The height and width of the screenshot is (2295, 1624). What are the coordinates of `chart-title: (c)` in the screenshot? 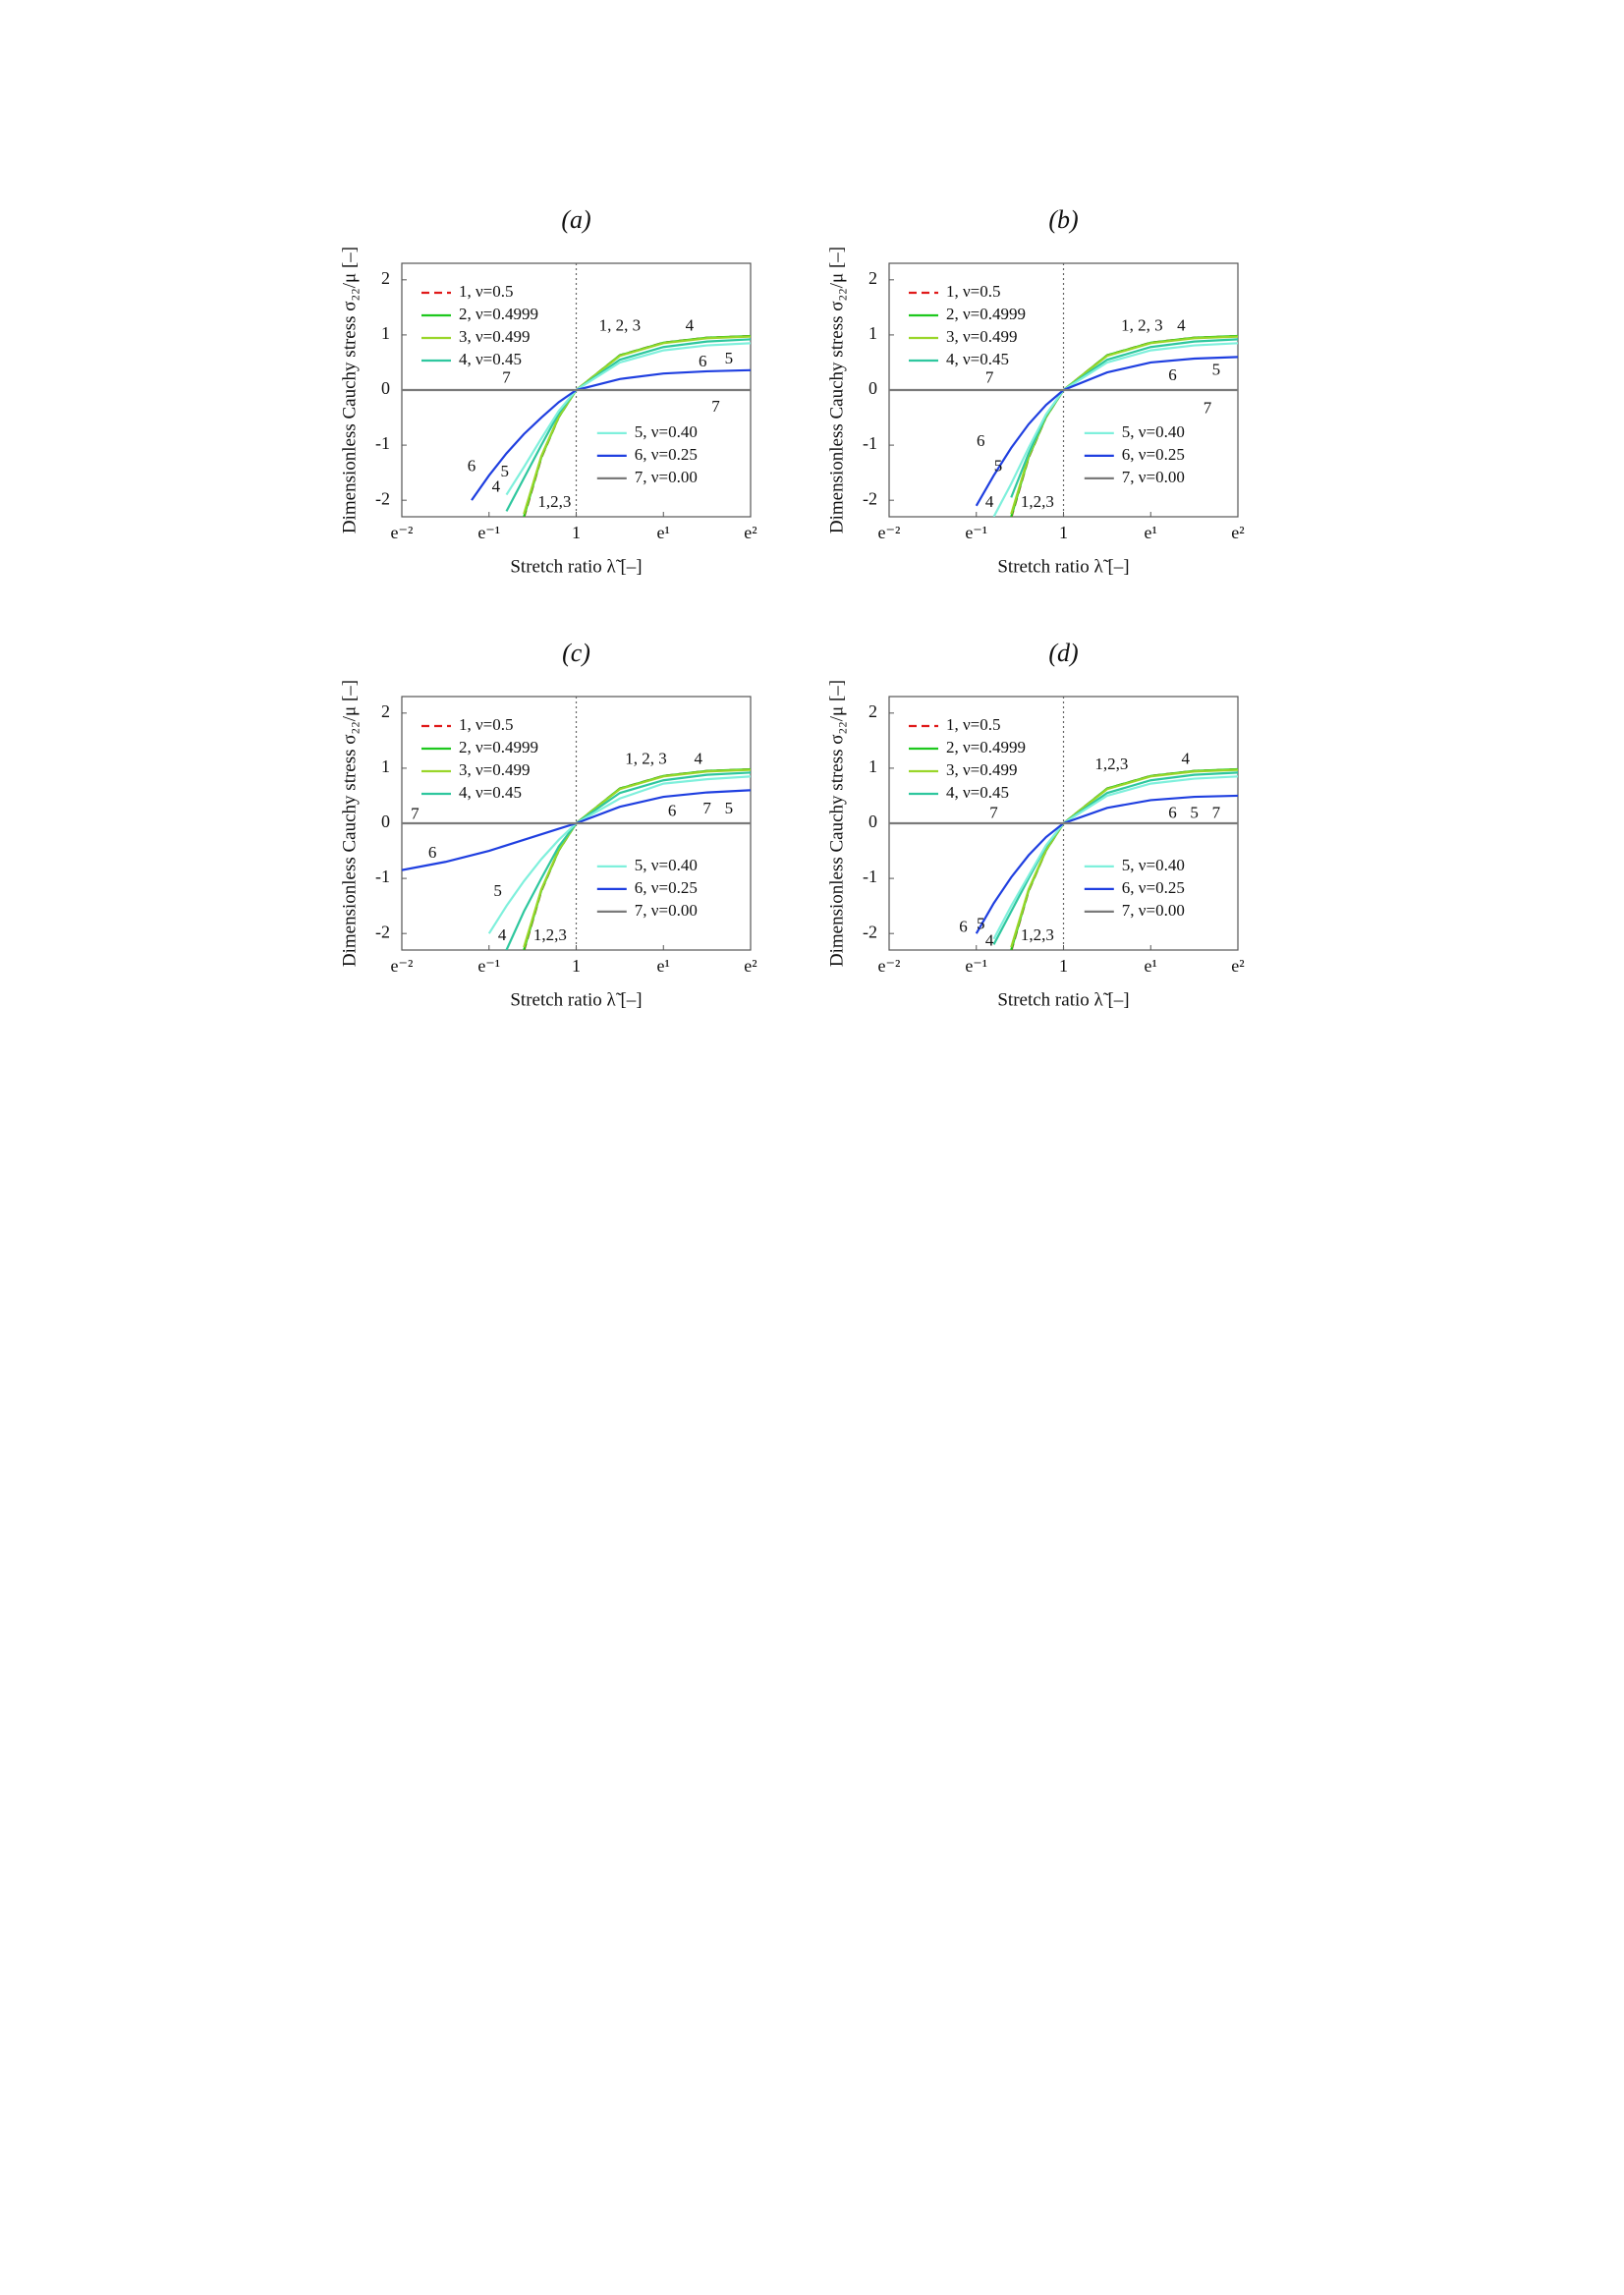 It's located at (576, 653).